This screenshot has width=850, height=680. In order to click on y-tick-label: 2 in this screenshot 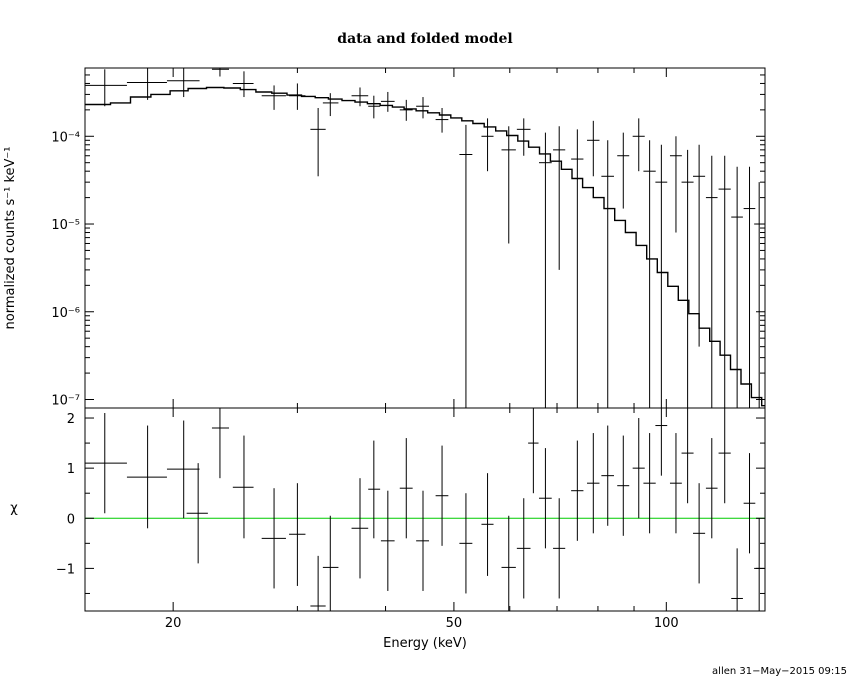, I will do `click(71, 419)`.